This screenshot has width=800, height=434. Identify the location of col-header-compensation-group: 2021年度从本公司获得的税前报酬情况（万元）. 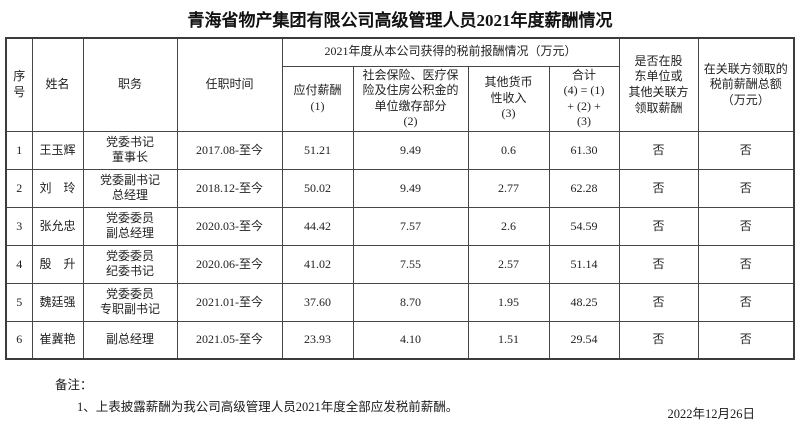
(450, 52).